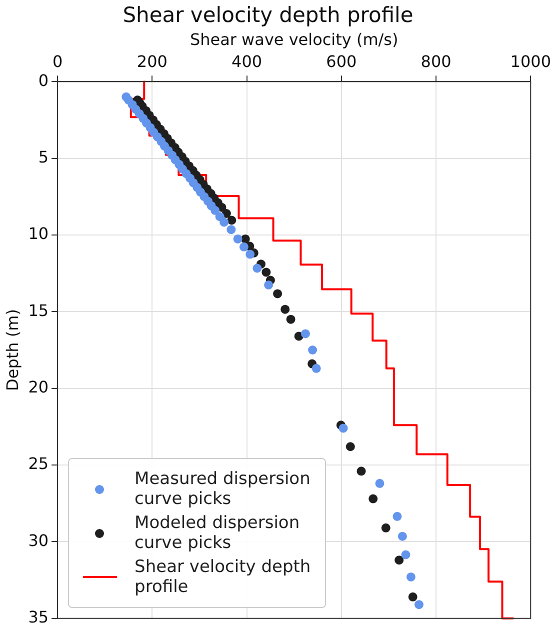 The image size is (554, 631). I want to click on y-tick-label: 20, so click(38, 387).